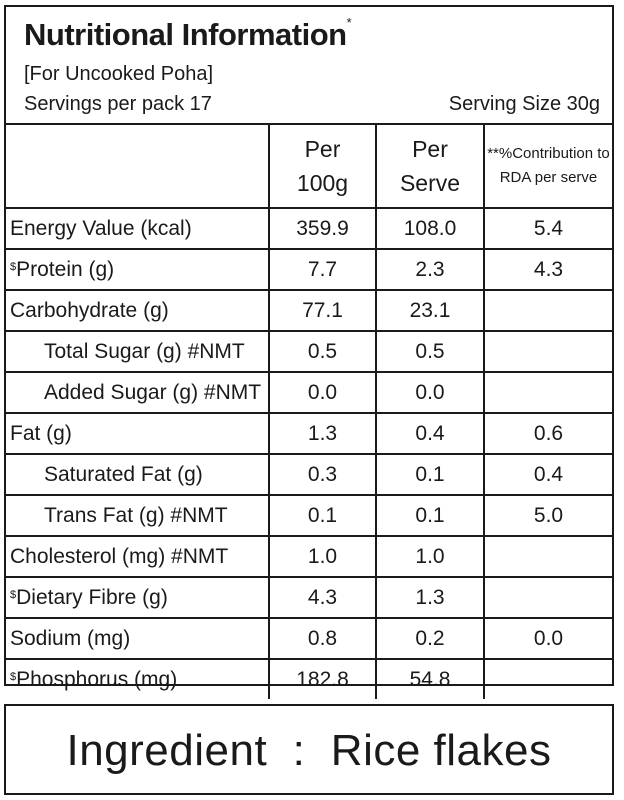 This screenshot has width=624, height=800. Describe the element at coordinates (138, 269) in the screenshot. I see `nutrient-label: $Protein (g)` at that location.